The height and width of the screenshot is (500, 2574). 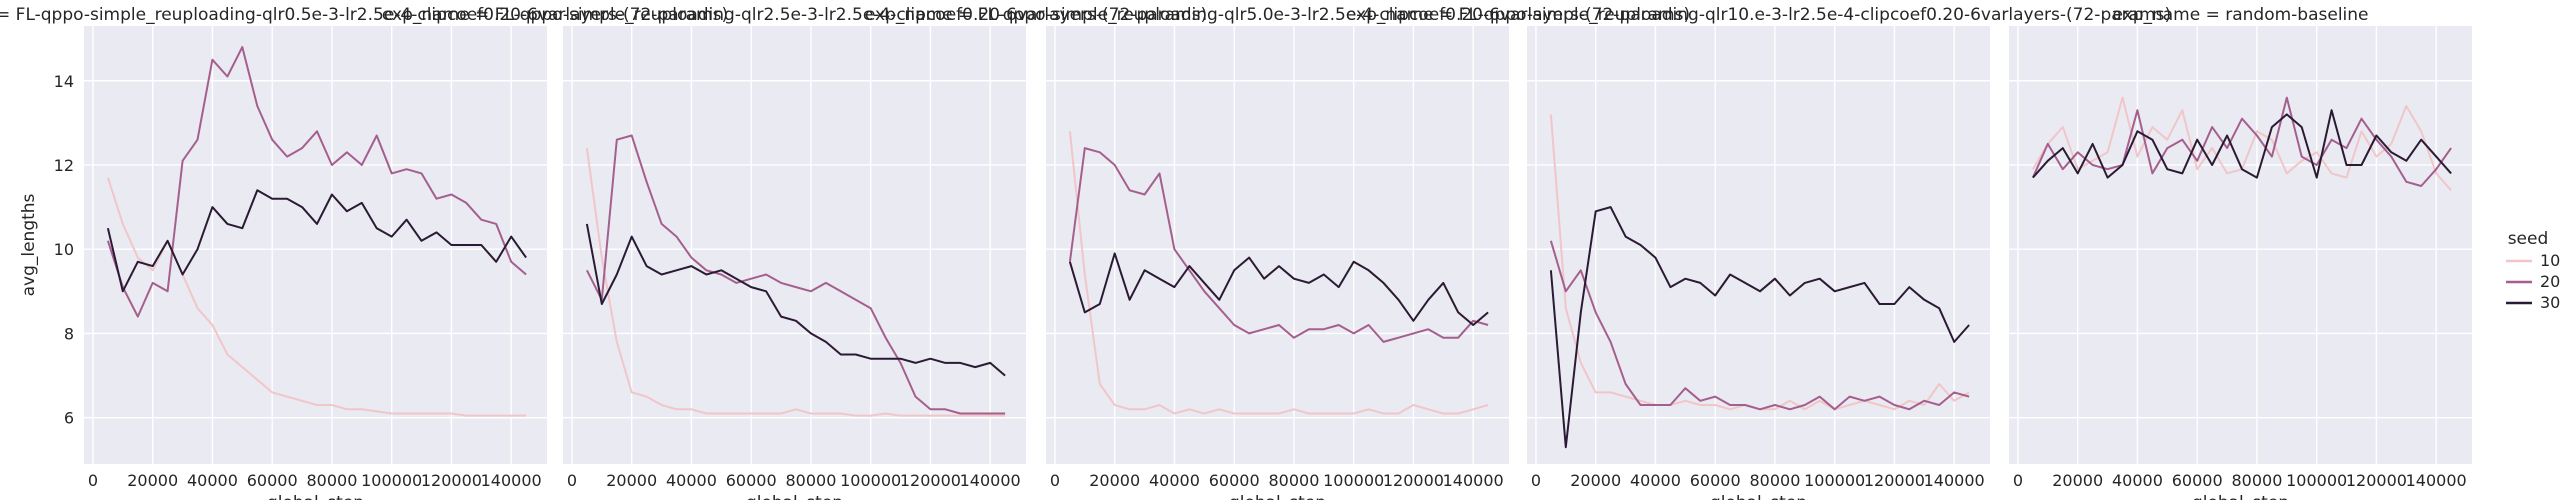 I want to click on legend-label-10: 10, so click(x=2550, y=260).